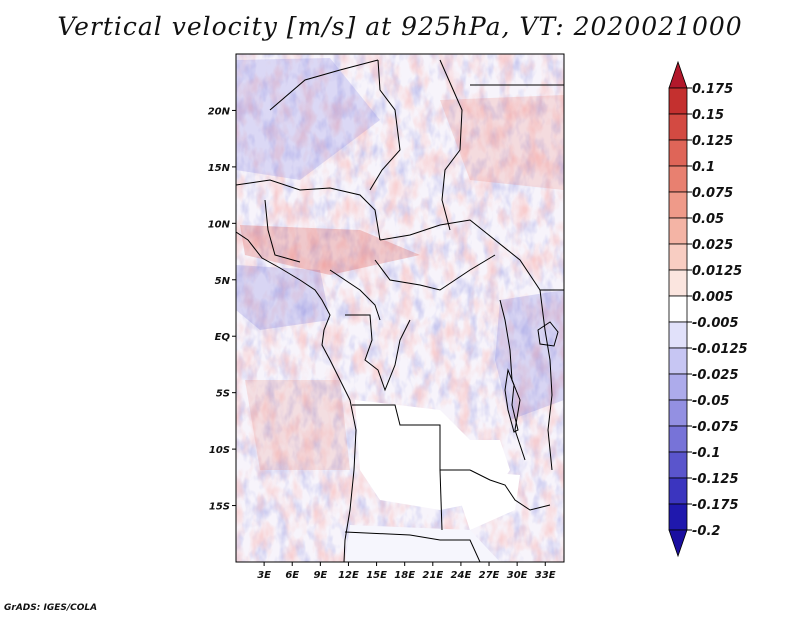 The height and width of the screenshot is (618, 800). What do you see at coordinates (461, 575) in the screenshot?
I see `lon-label-24E: 24E` at bounding box center [461, 575].